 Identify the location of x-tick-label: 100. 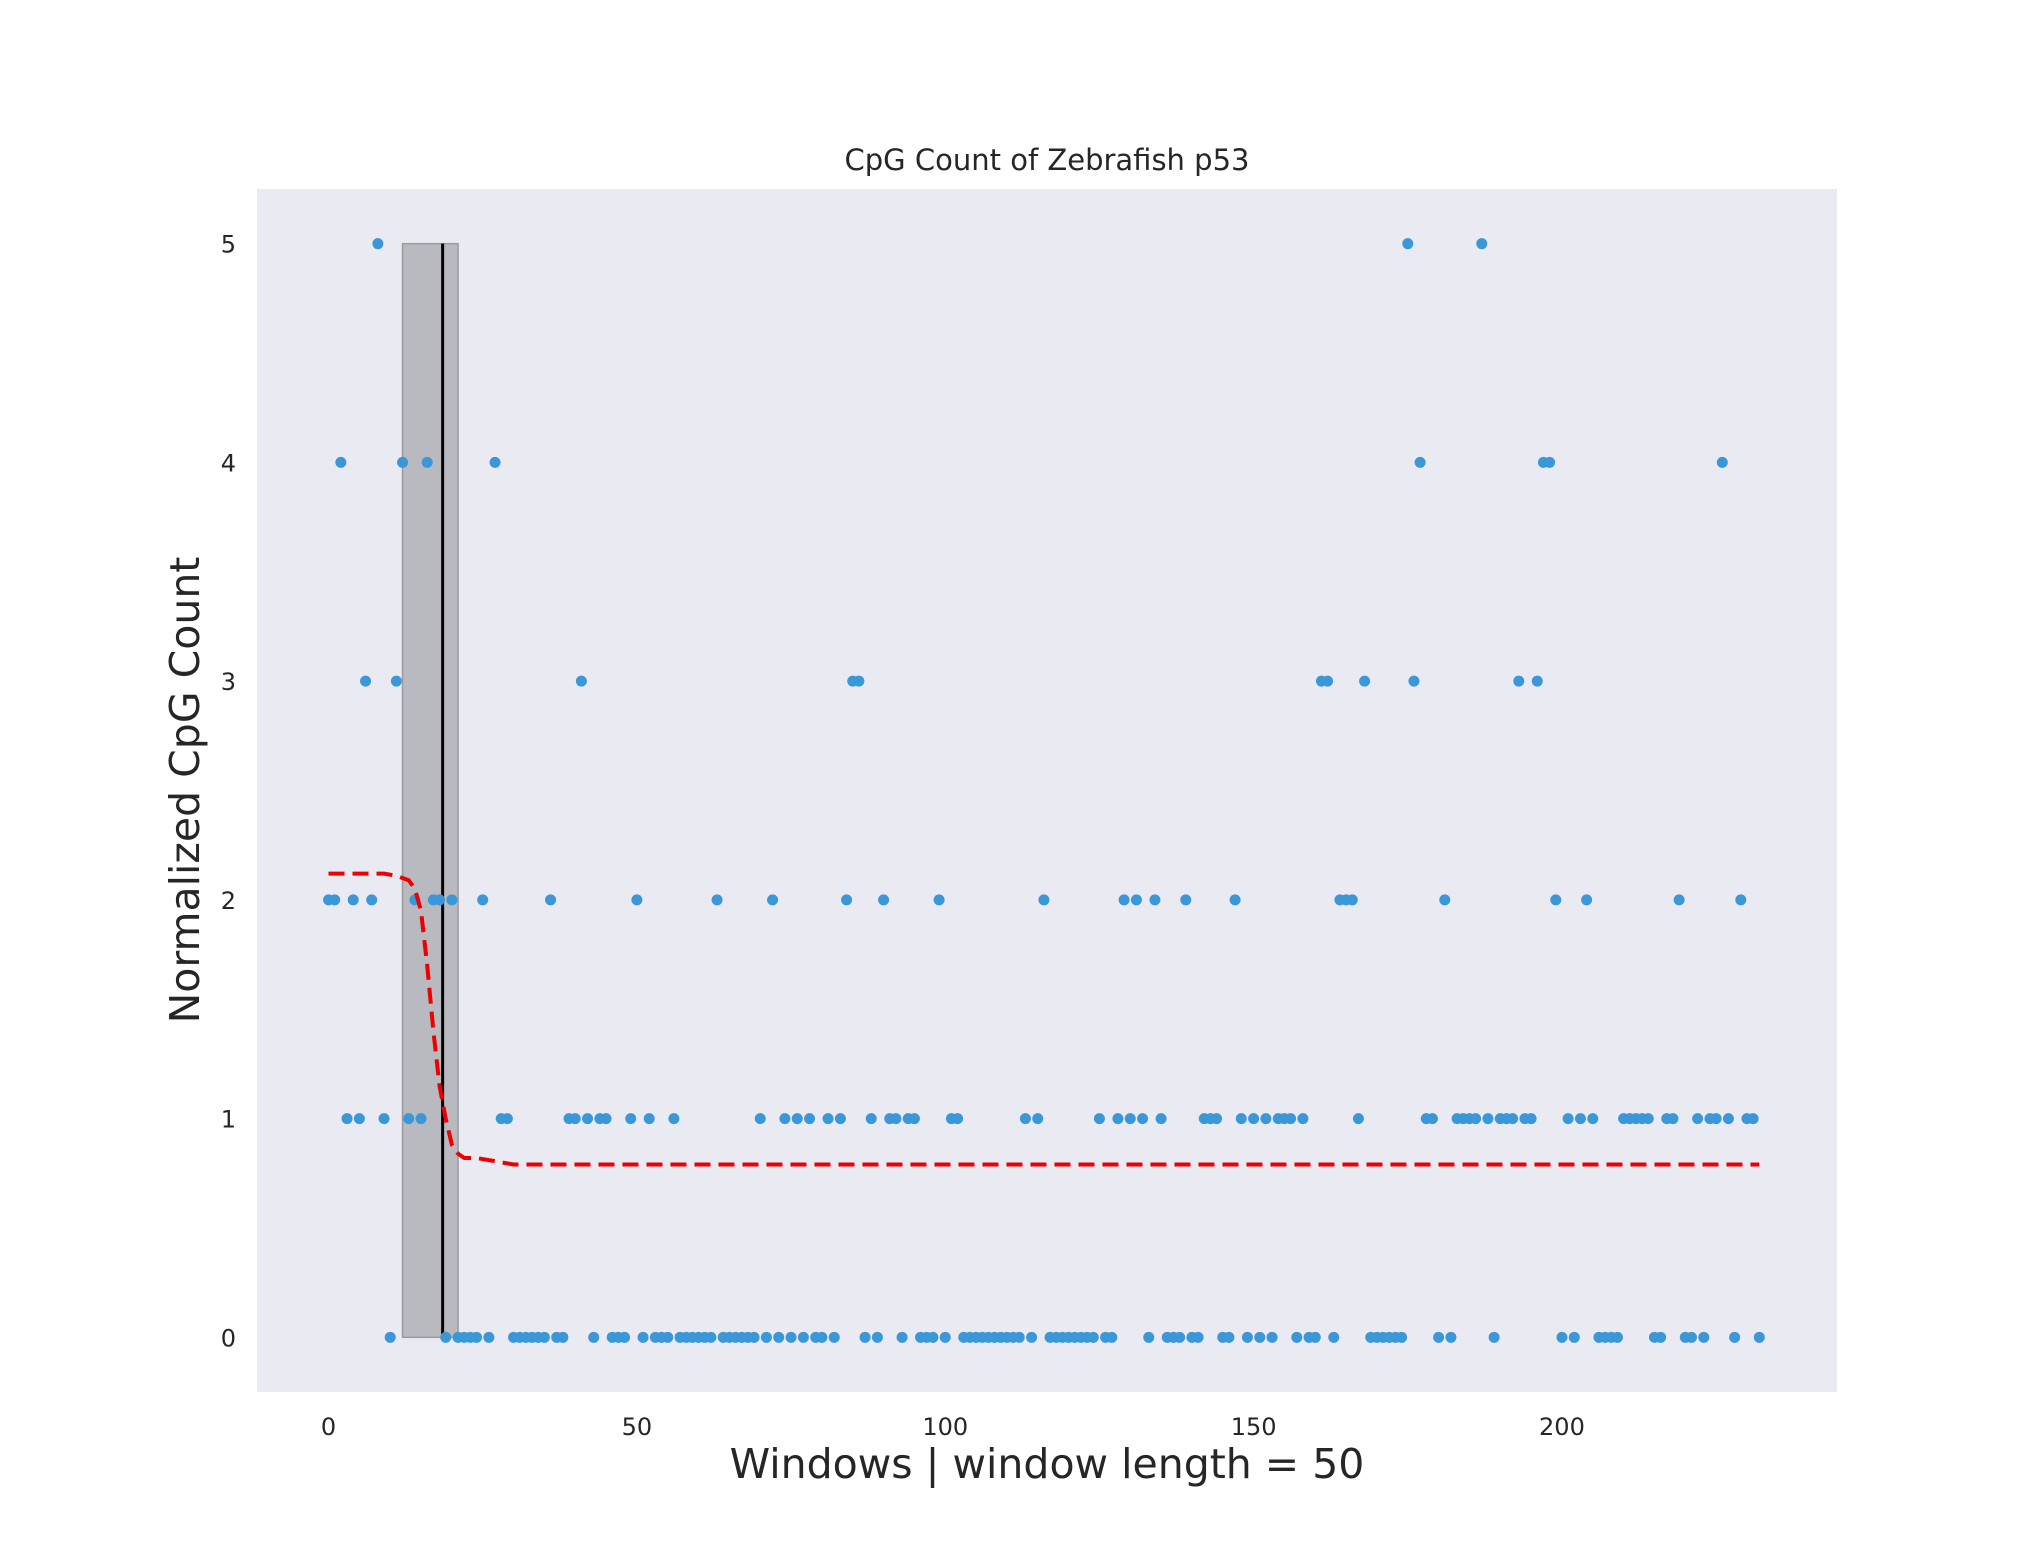
(945, 1427).